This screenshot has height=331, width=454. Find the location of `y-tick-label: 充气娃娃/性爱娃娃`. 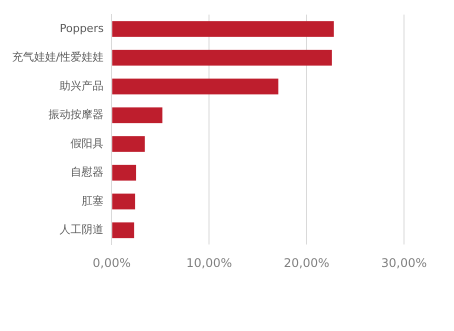

y-tick-label: 充气娃娃/性爱娃娃 is located at coordinates (58, 57).